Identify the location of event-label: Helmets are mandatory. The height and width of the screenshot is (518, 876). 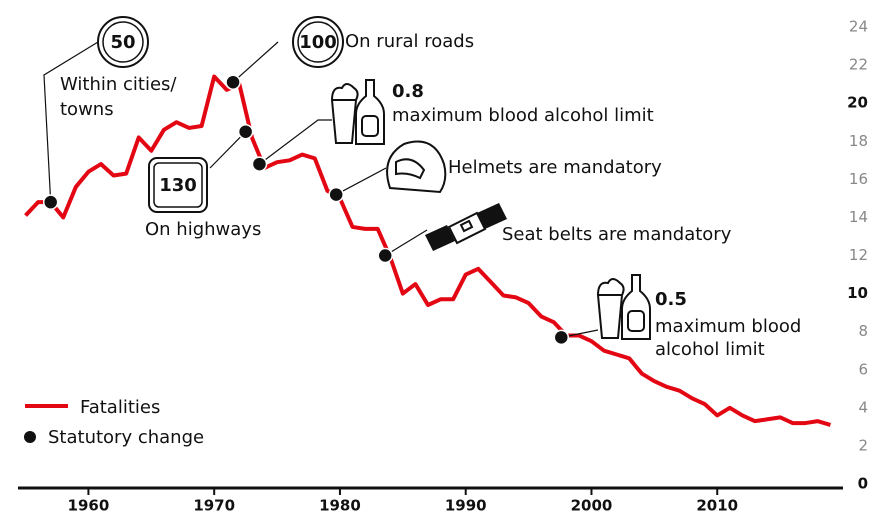
(555, 167).